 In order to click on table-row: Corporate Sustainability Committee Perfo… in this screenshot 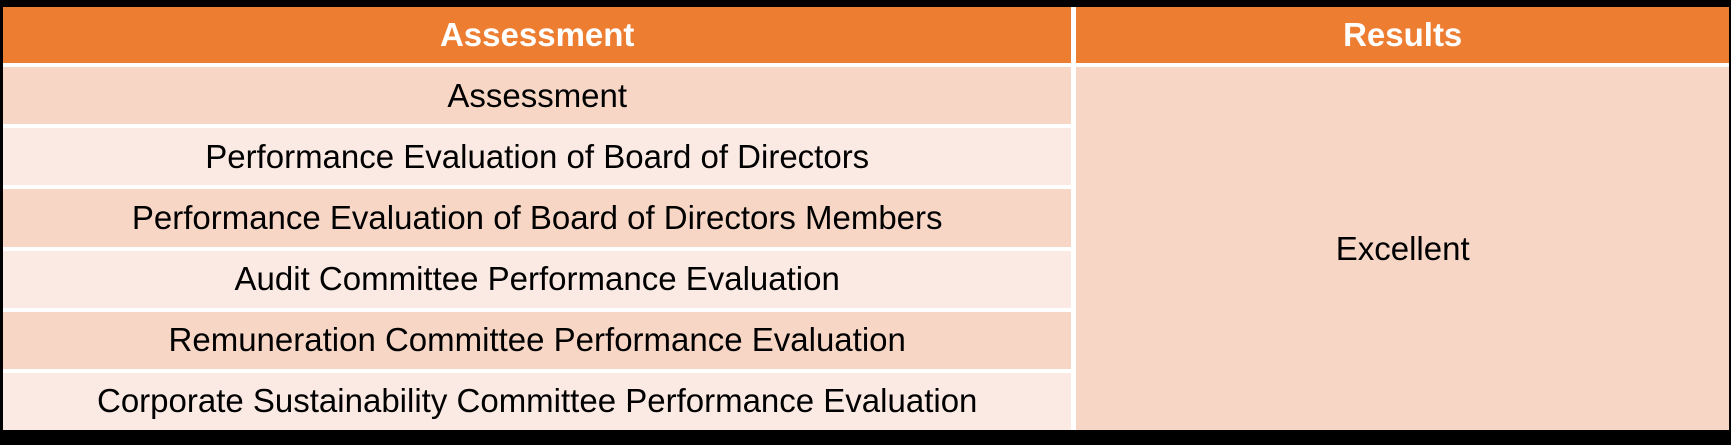, I will do `click(537, 401)`.